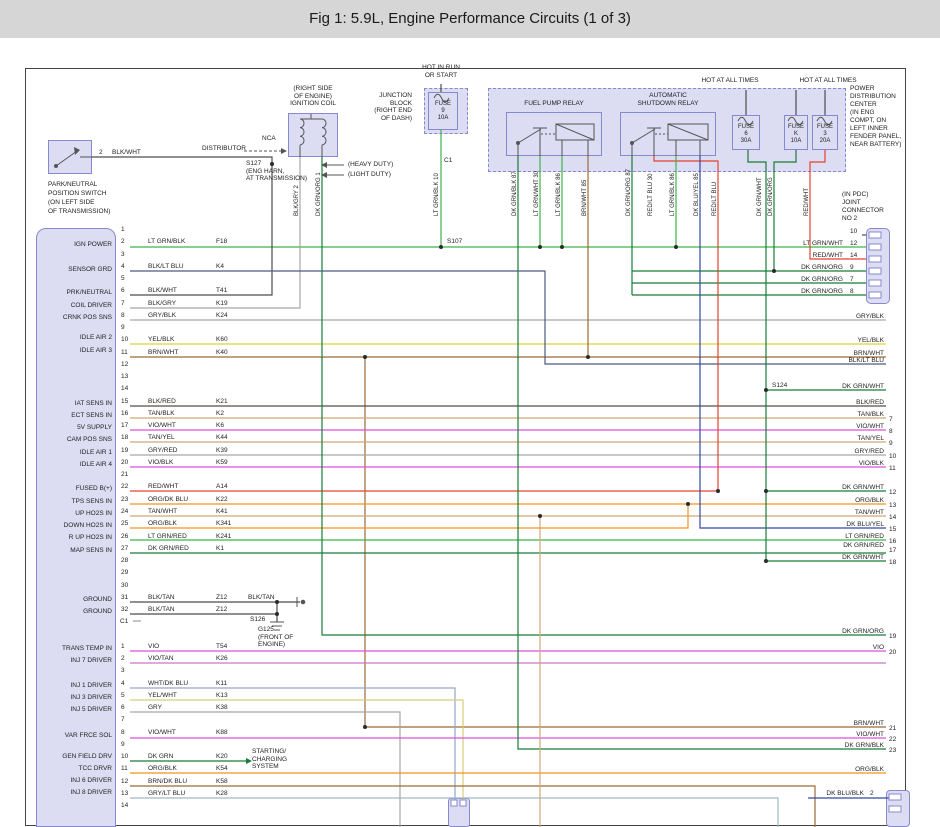 The image size is (940, 827). Describe the element at coordinates (893, 652) in the screenshot. I see `right-pin-number: 20` at that location.